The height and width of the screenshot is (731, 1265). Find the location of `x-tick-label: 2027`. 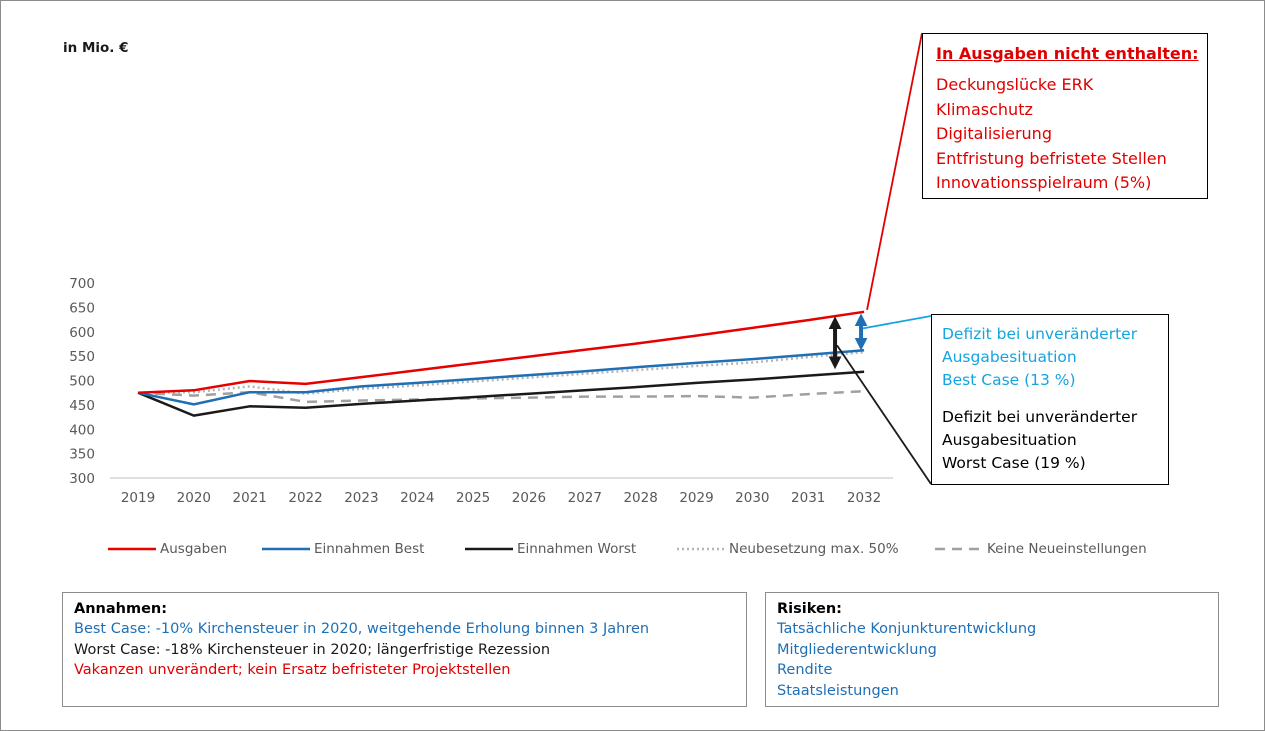

x-tick-label: 2027 is located at coordinates (585, 498).